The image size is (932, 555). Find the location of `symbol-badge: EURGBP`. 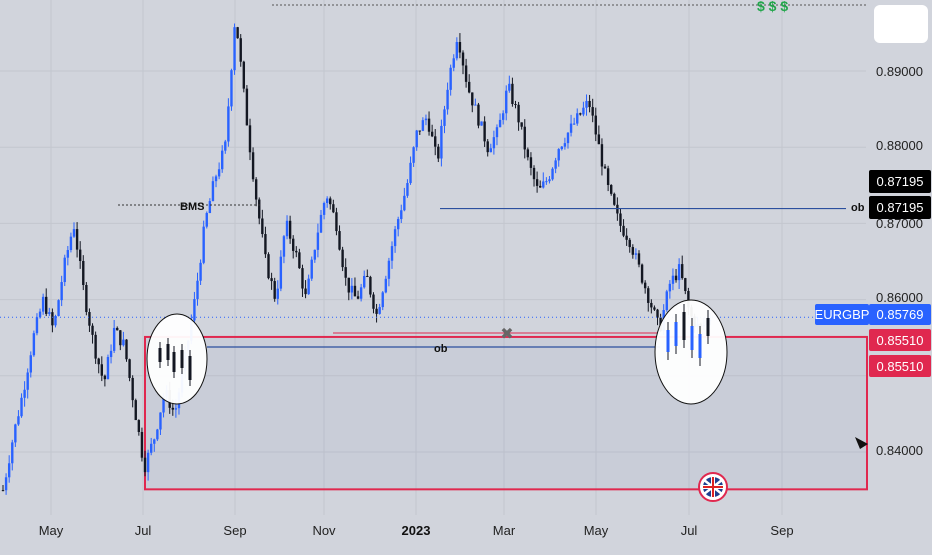

symbol-badge: EURGBP is located at coordinates (842, 314).